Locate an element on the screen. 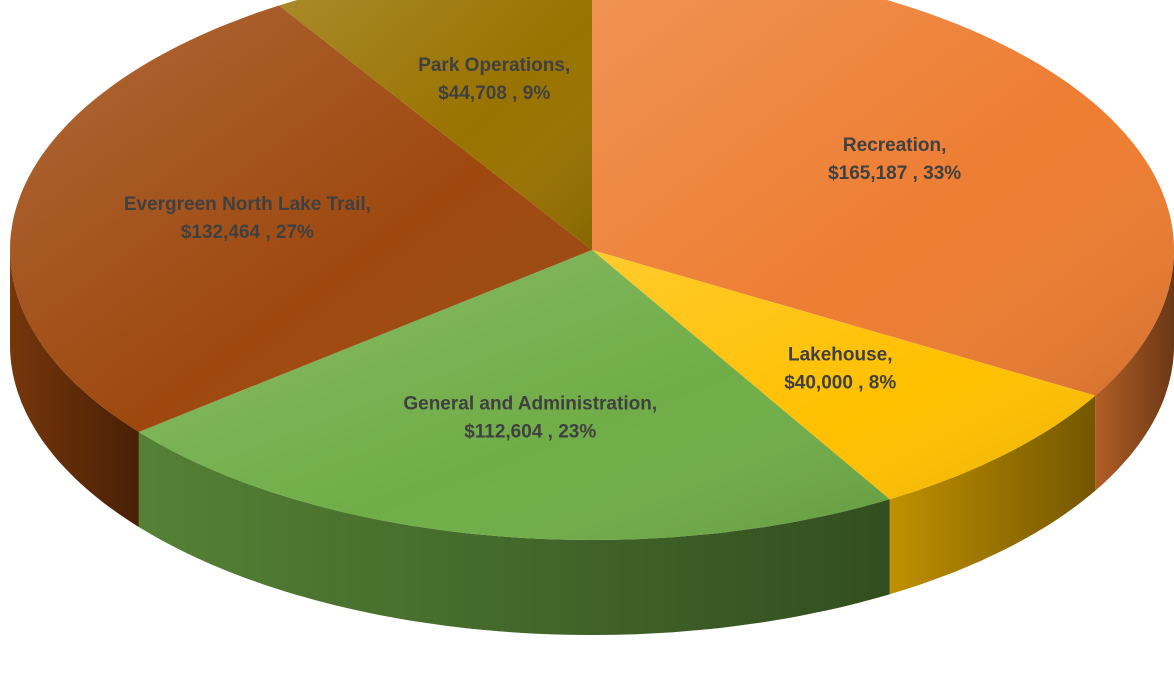  label-percent: 8% is located at coordinates (883, 382).